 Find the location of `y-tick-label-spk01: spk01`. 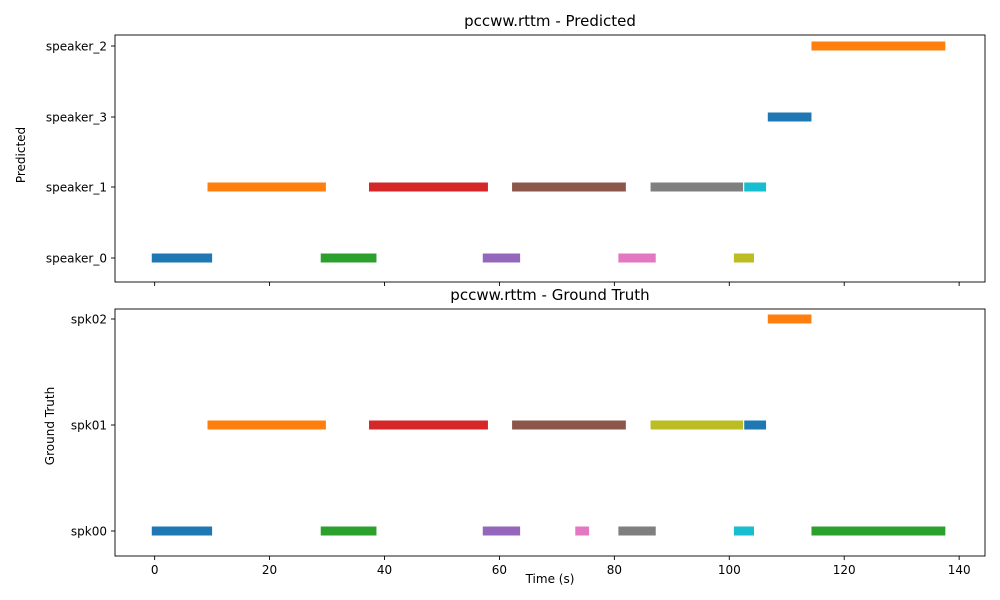

y-tick-label-spk01: spk01 is located at coordinates (89, 426).